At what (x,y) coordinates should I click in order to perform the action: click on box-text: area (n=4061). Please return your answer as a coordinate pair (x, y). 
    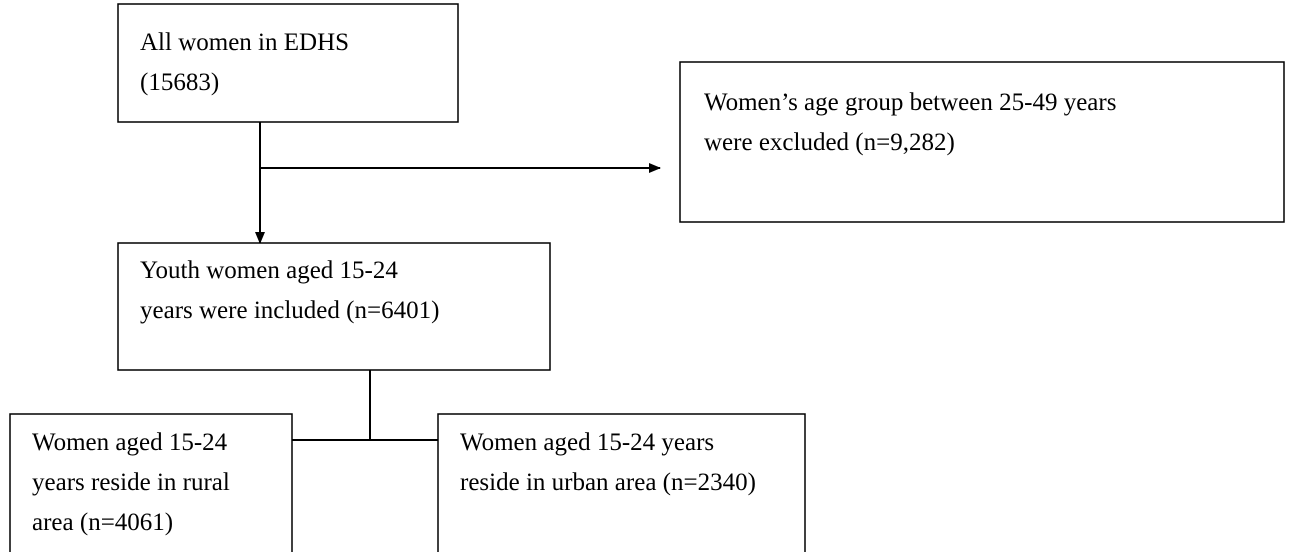
    Looking at the image, I should click on (102, 522).